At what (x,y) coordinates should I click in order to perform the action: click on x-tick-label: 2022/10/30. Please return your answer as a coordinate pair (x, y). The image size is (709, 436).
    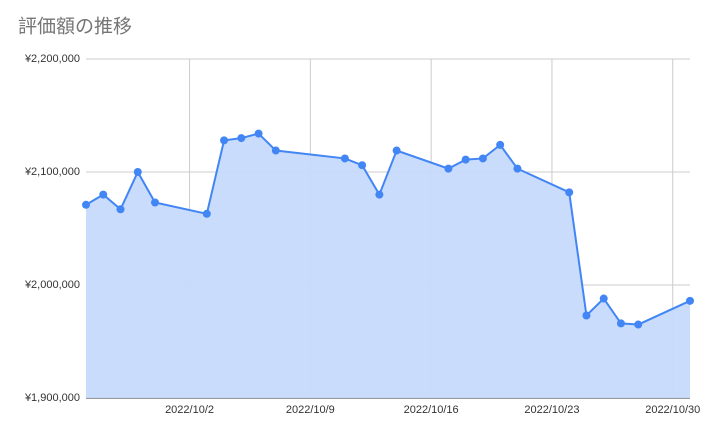
    Looking at the image, I should click on (672, 410).